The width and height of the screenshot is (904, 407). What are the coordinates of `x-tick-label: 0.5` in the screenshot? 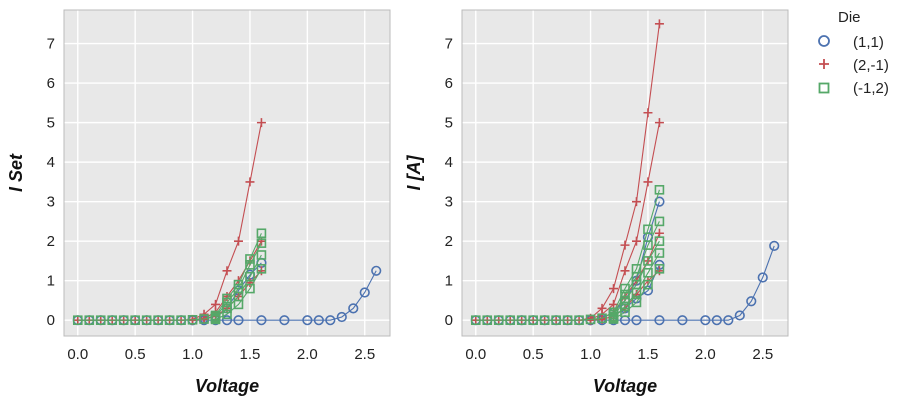 It's located at (533, 354).